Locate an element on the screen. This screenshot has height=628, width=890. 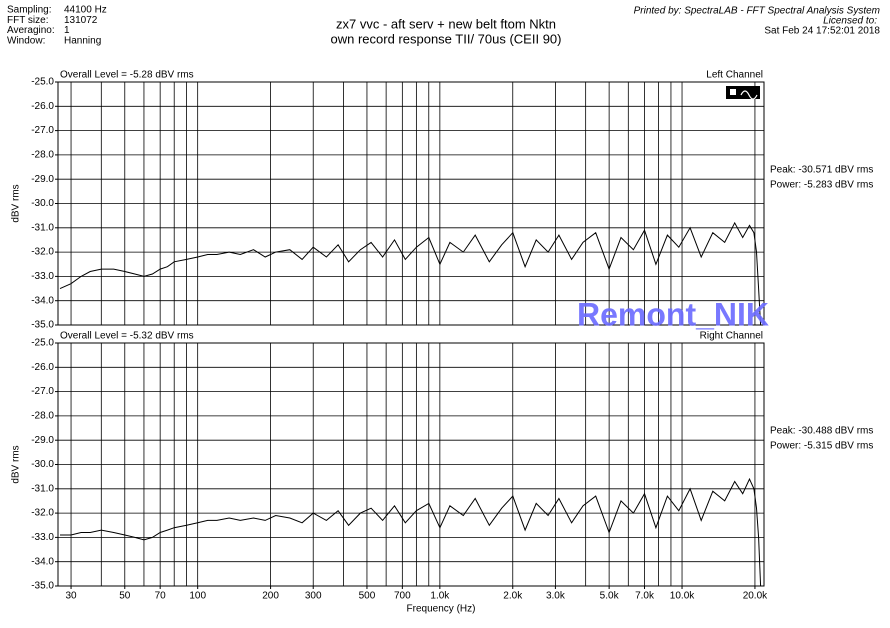
x-tick-label: 10.0k is located at coordinates (682, 596).